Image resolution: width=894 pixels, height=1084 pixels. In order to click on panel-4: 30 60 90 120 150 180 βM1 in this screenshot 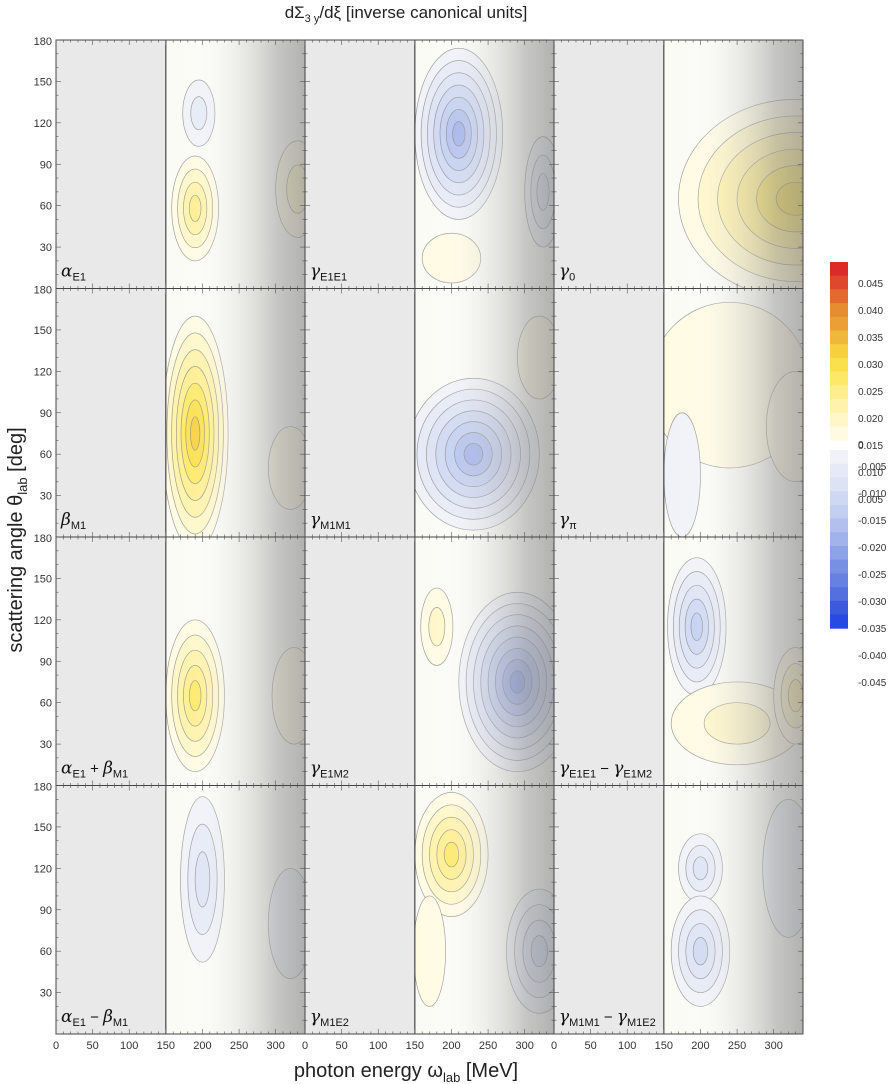, I will do `click(170, 411)`.